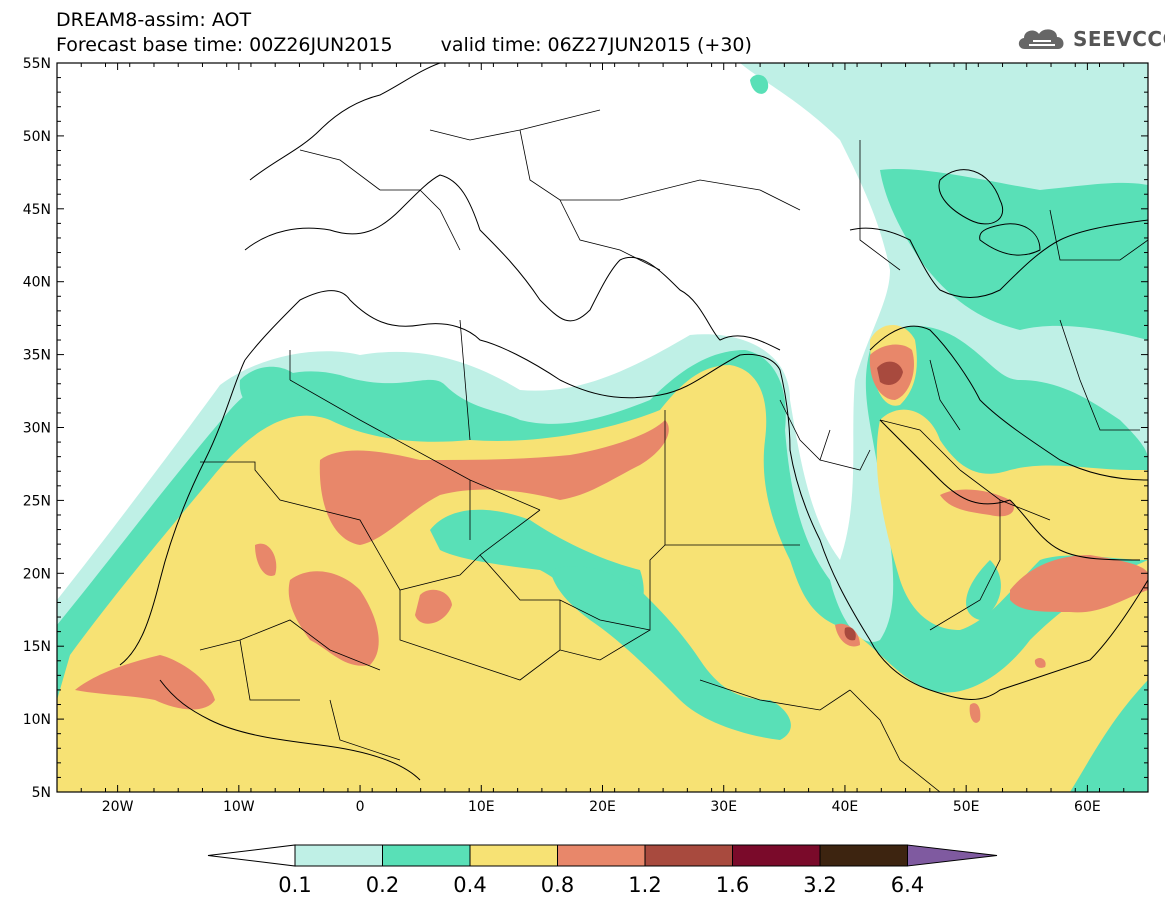 Image resolution: width=1165 pixels, height=905 pixels. I want to click on lat-label: 40N, so click(37, 283).